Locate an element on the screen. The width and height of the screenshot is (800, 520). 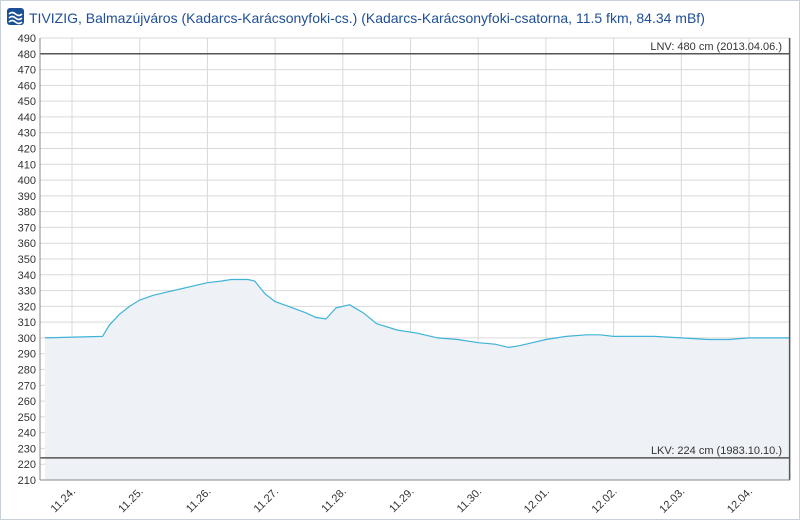
y-tick-label: 290 is located at coordinates (27, 355).